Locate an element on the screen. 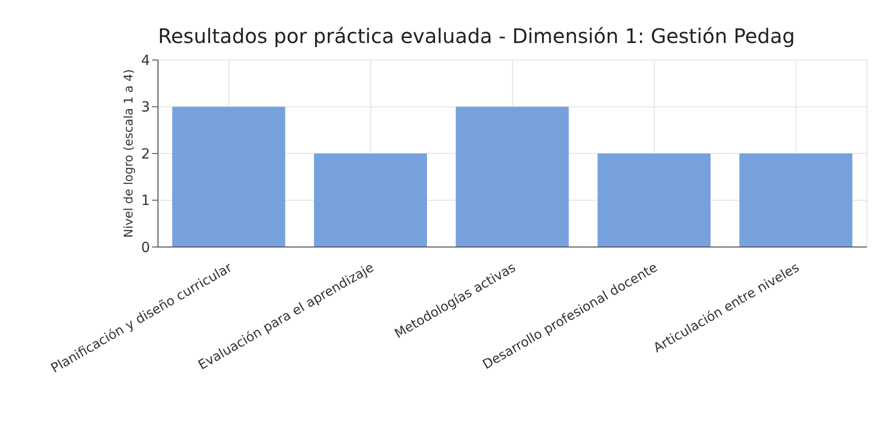 This screenshot has width=895, height=435. y-tick-label: 0 is located at coordinates (145, 248).